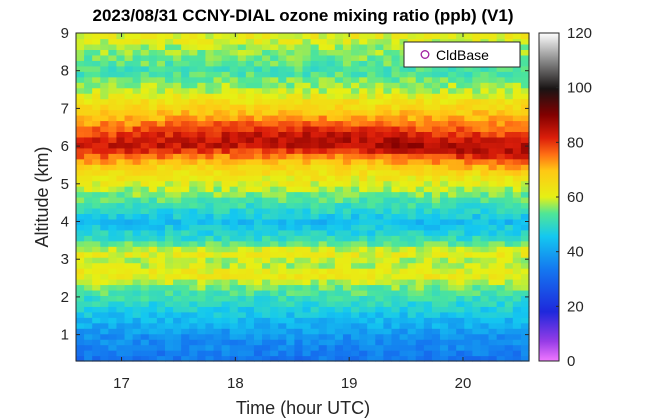 The image size is (655, 420). Describe the element at coordinates (462, 54) in the screenshot. I see `legend-box: CldBase` at that location.